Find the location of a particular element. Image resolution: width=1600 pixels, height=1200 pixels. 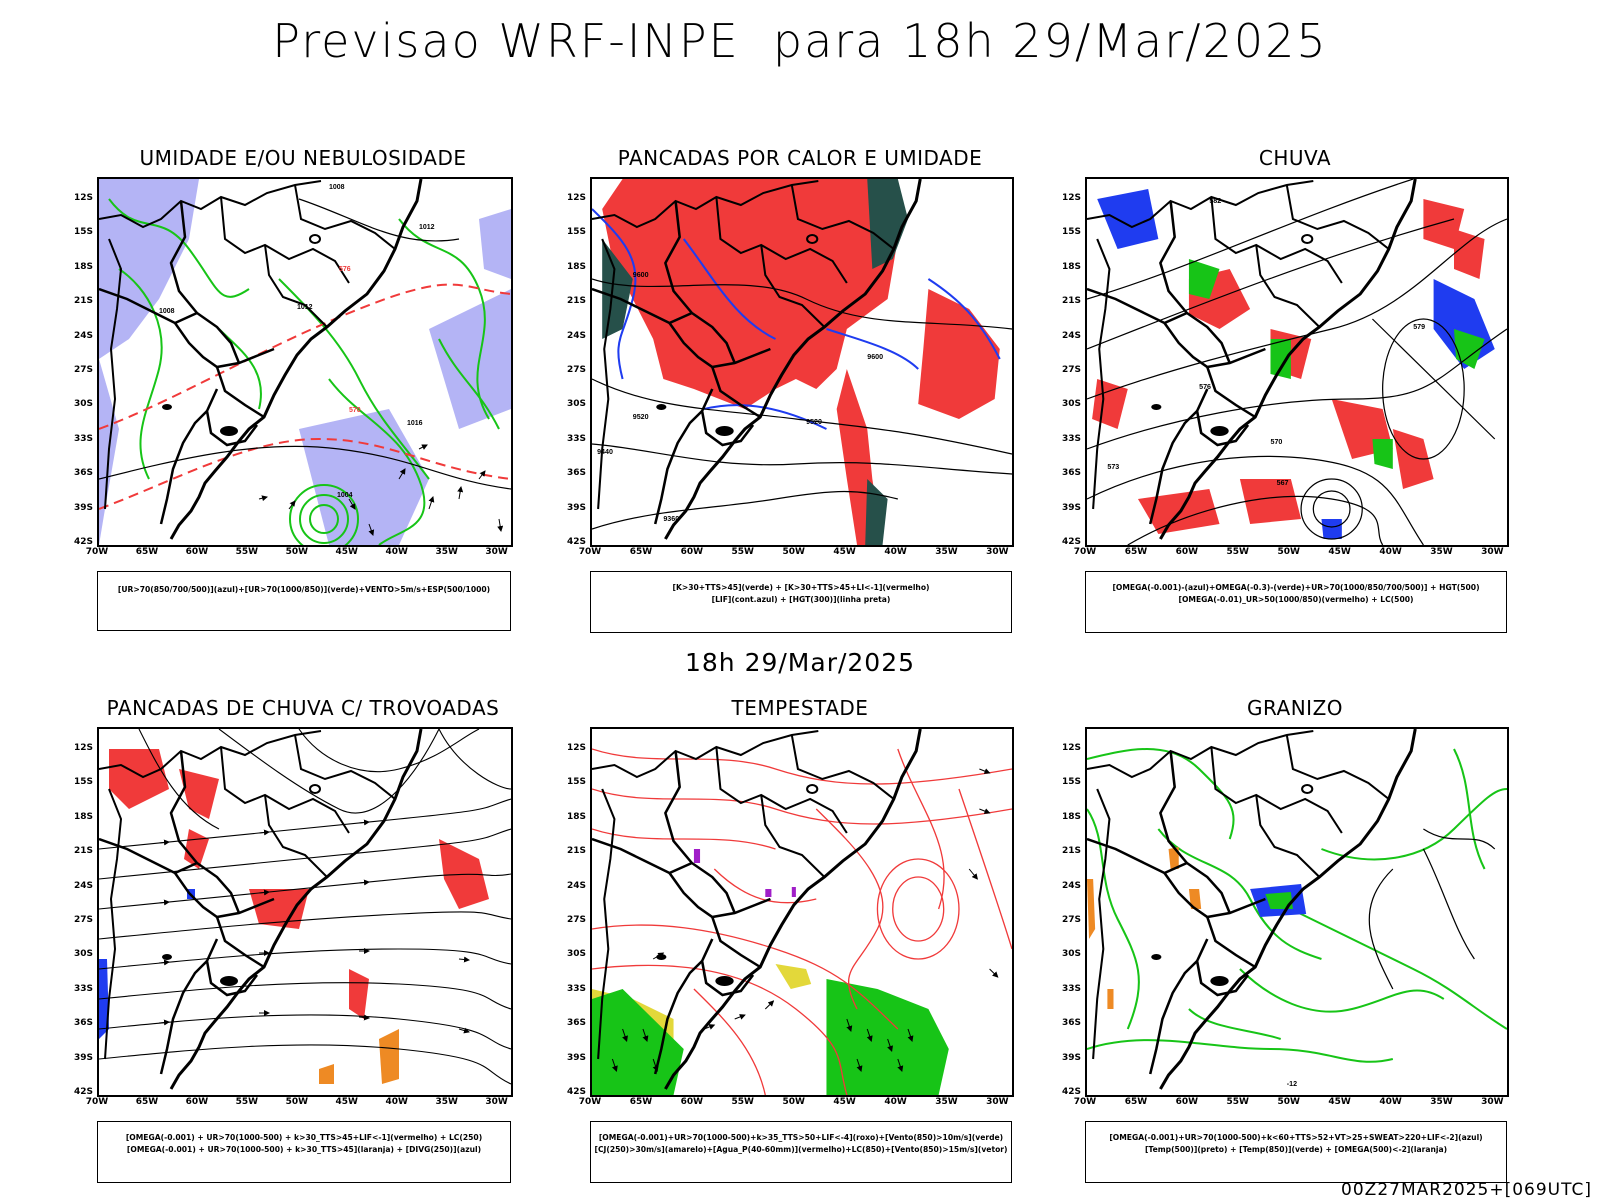

panel-5-map is located at coordinates (802, 912).